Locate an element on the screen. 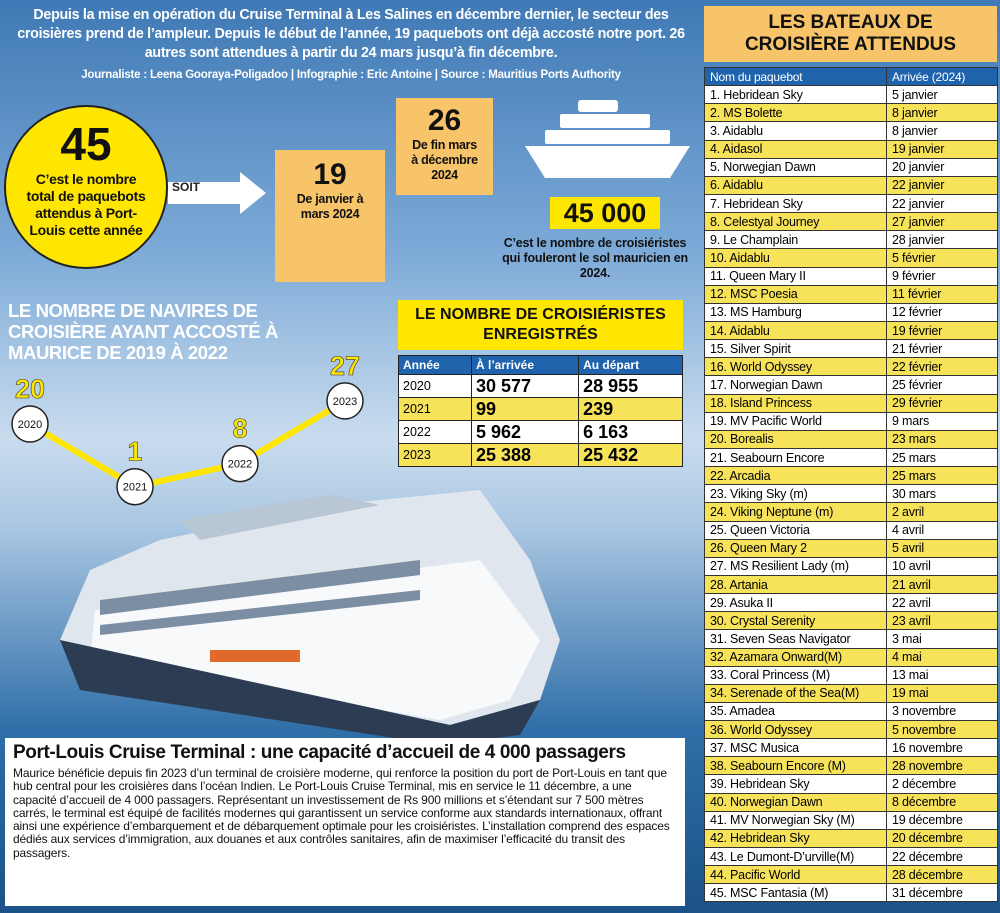  table-cell: 35. Amadea is located at coordinates (795, 711).